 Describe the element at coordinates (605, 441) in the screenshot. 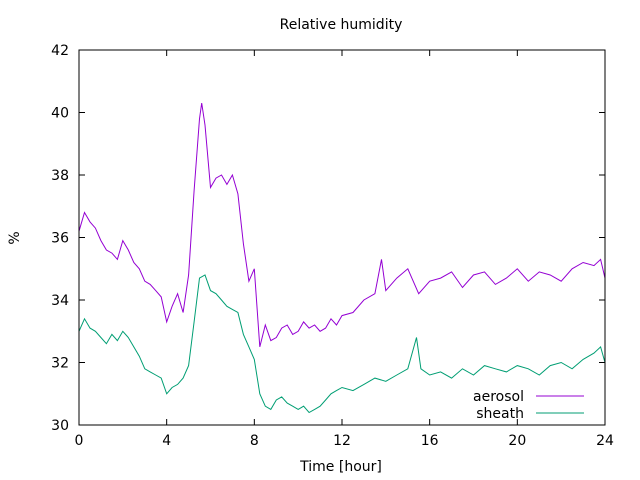

I see `x-tick-label: 24` at that location.